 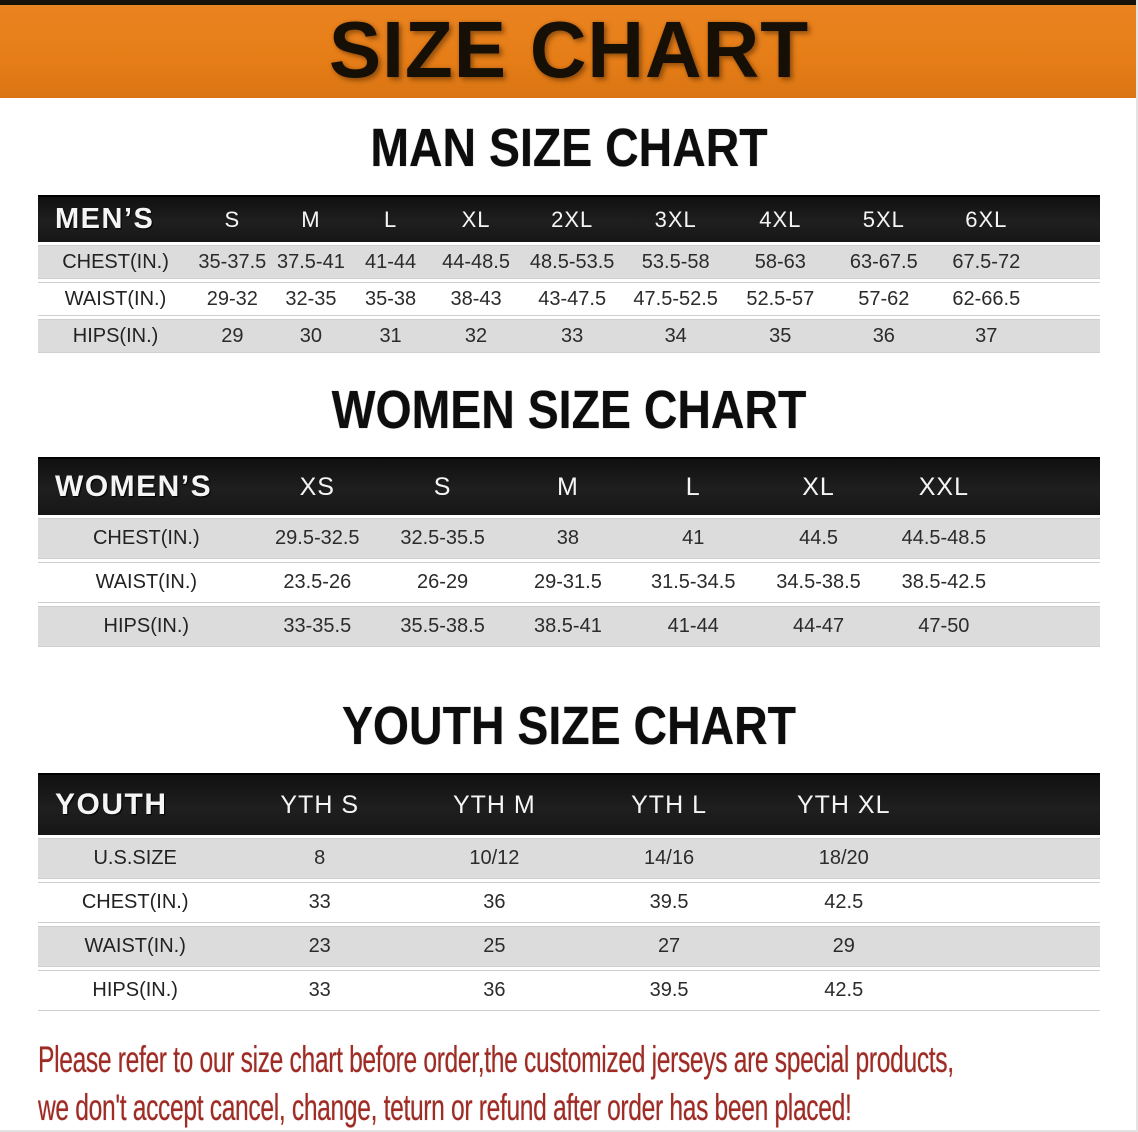 What do you see at coordinates (317, 582) in the screenshot?
I see `value-cell: 23.5-26` at bounding box center [317, 582].